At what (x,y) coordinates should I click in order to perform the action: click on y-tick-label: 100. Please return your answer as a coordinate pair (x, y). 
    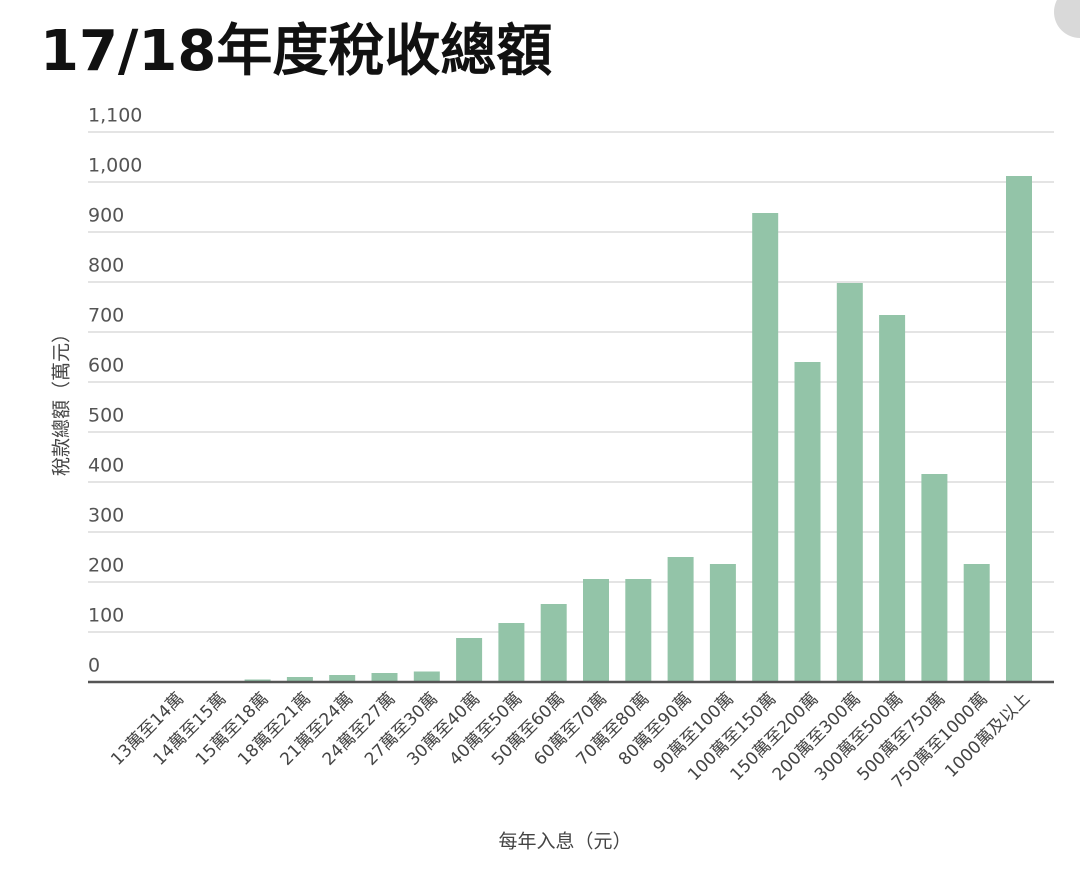
    Looking at the image, I should click on (106, 616).